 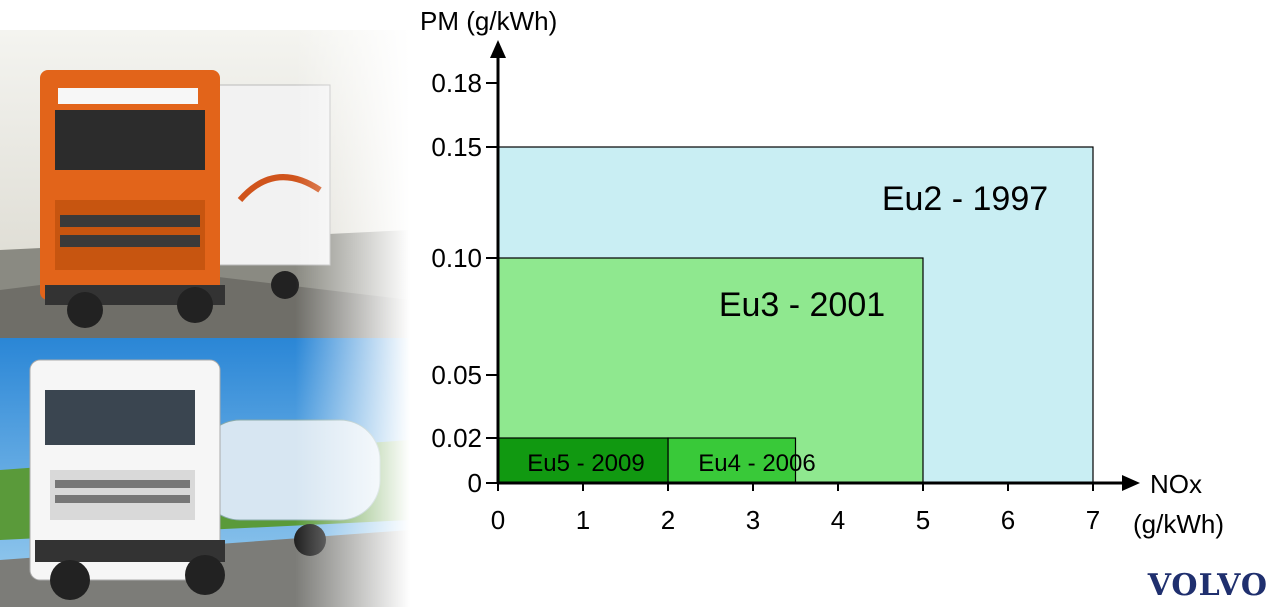 I want to click on region-label-eu2-1997: Eu2 - 1997, so click(x=965, y=199).